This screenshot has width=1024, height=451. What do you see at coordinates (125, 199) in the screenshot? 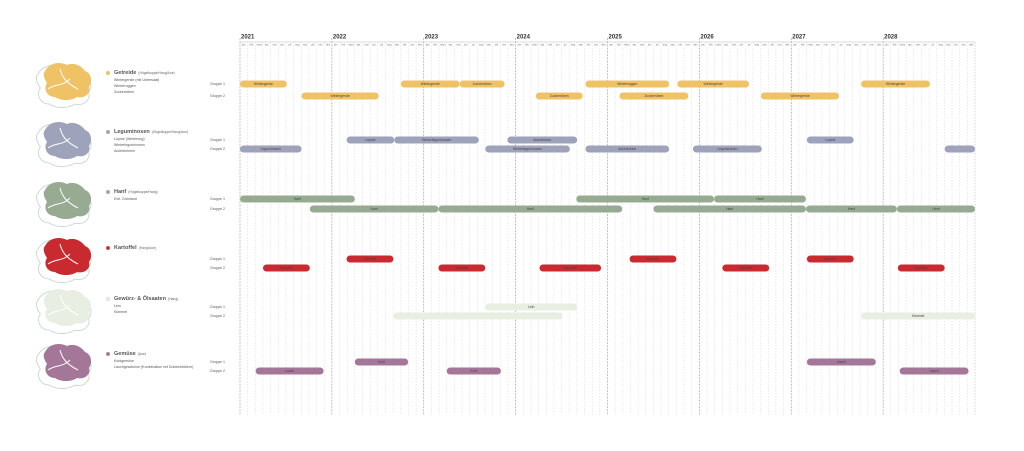
I see `group-item: Evtl. Grünland` at bounding box center [125, 199].